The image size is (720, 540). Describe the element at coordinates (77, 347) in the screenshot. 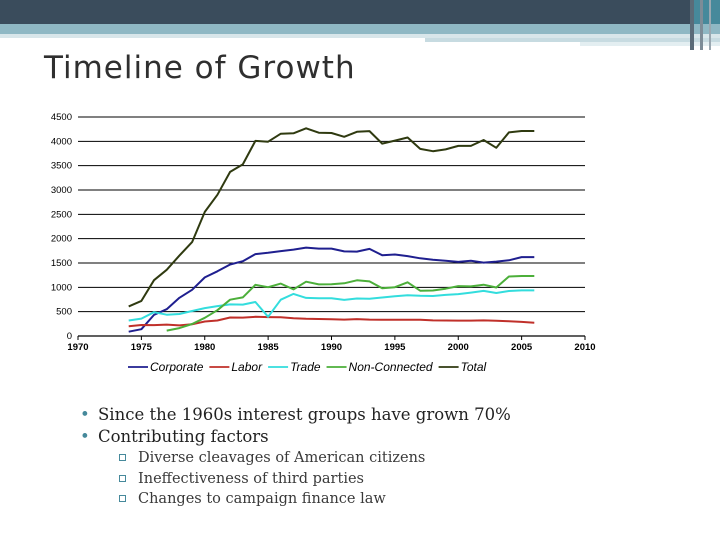

I see `x-tick-label: 1970` at that location.